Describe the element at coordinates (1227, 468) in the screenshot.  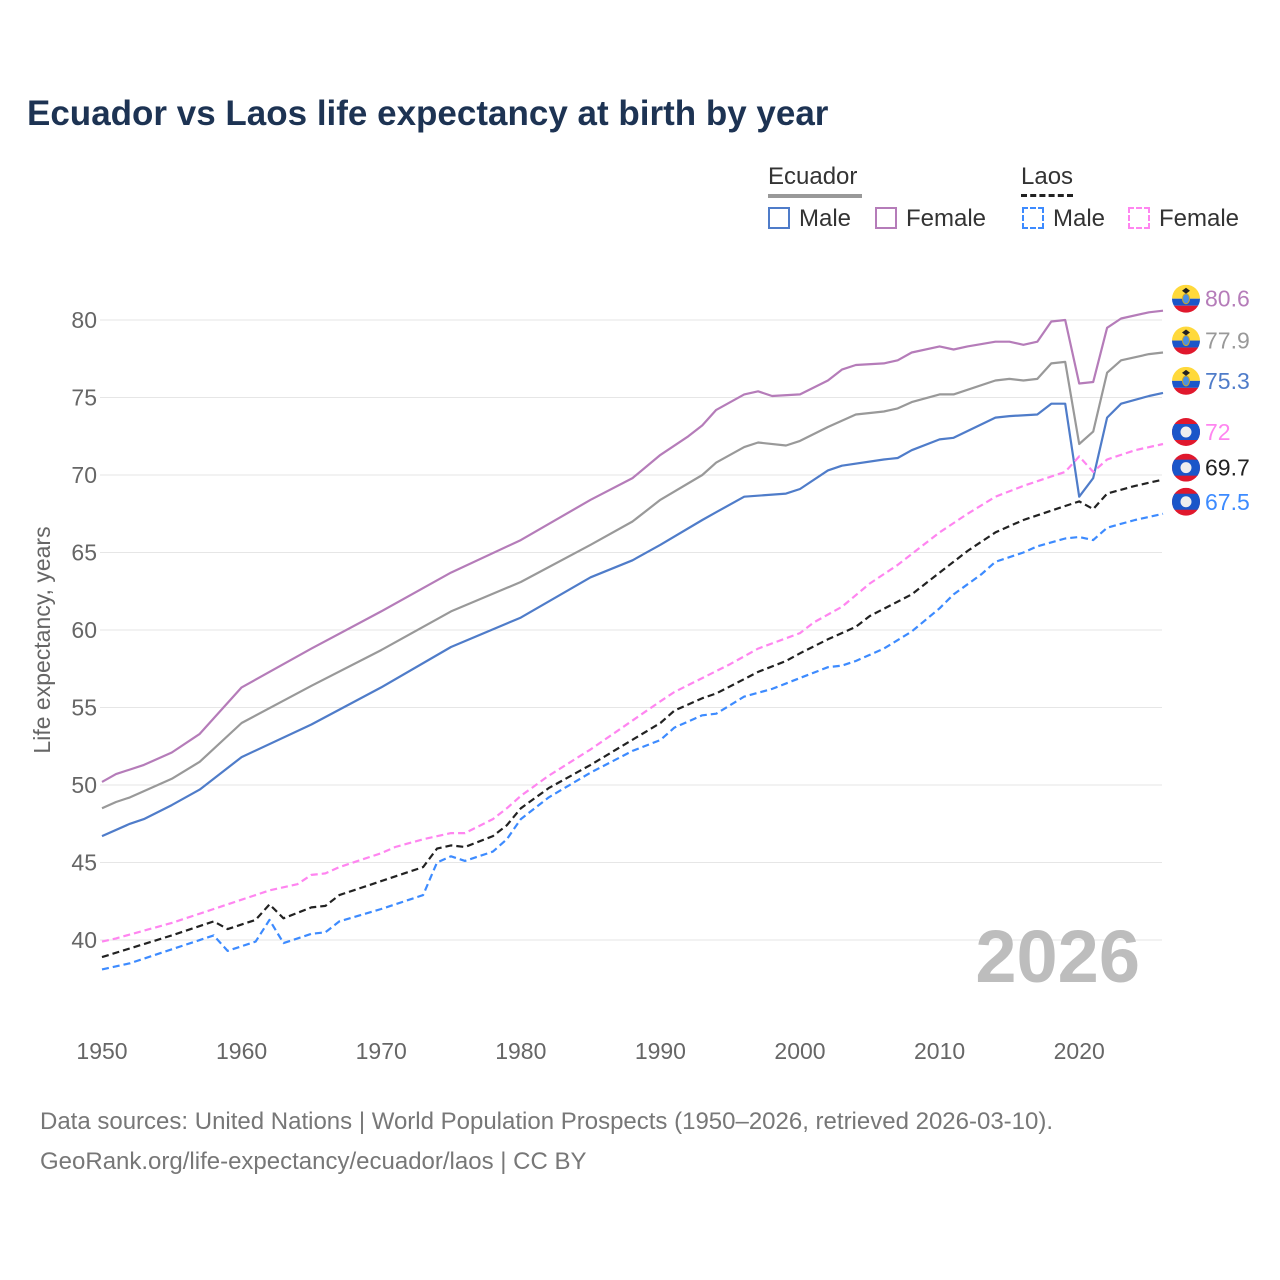
I see `end-value-label: 69.7` at that location.